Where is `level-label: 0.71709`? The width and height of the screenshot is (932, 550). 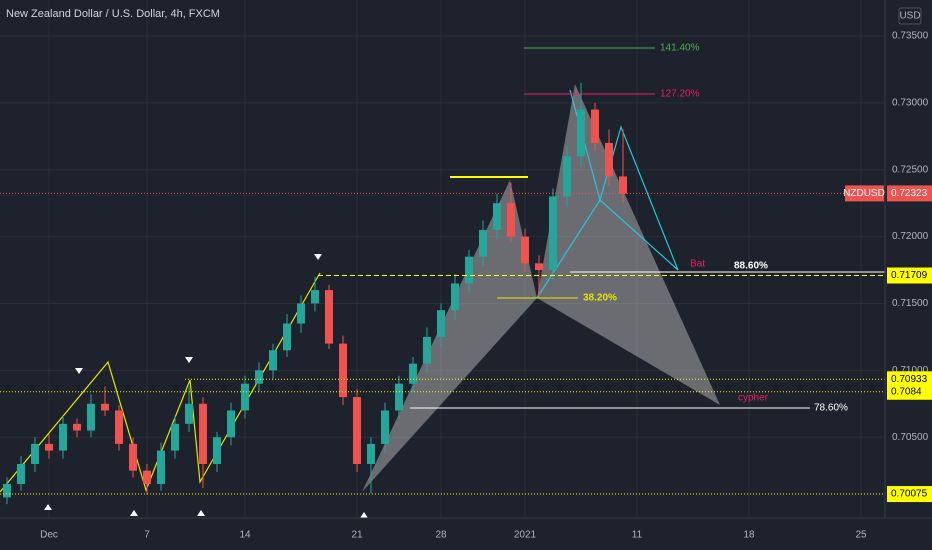 level-label: 0.71709 is located at coordinates (909, 275).